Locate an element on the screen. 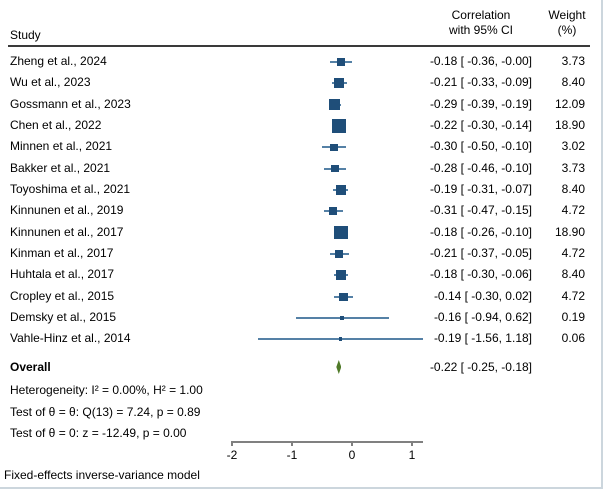 This screenshot has height=489, width=603. ci-value: -0.18 [ -0.30, -0.06] is located at coordinates (480, 274).